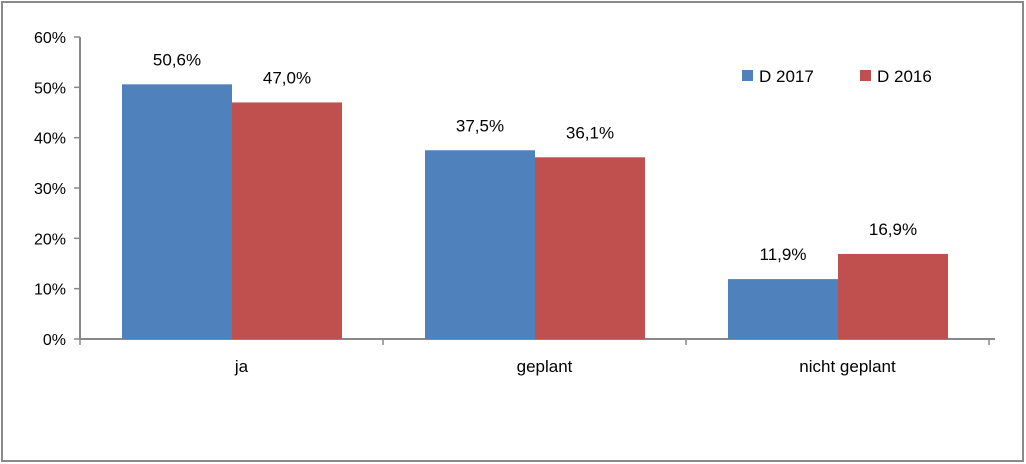 The image size is (1026, 464). What do you see at coordinates (50, 189) in the screenshot?
I see `y-tick-label: 30%` at bounding box center [50, 189].